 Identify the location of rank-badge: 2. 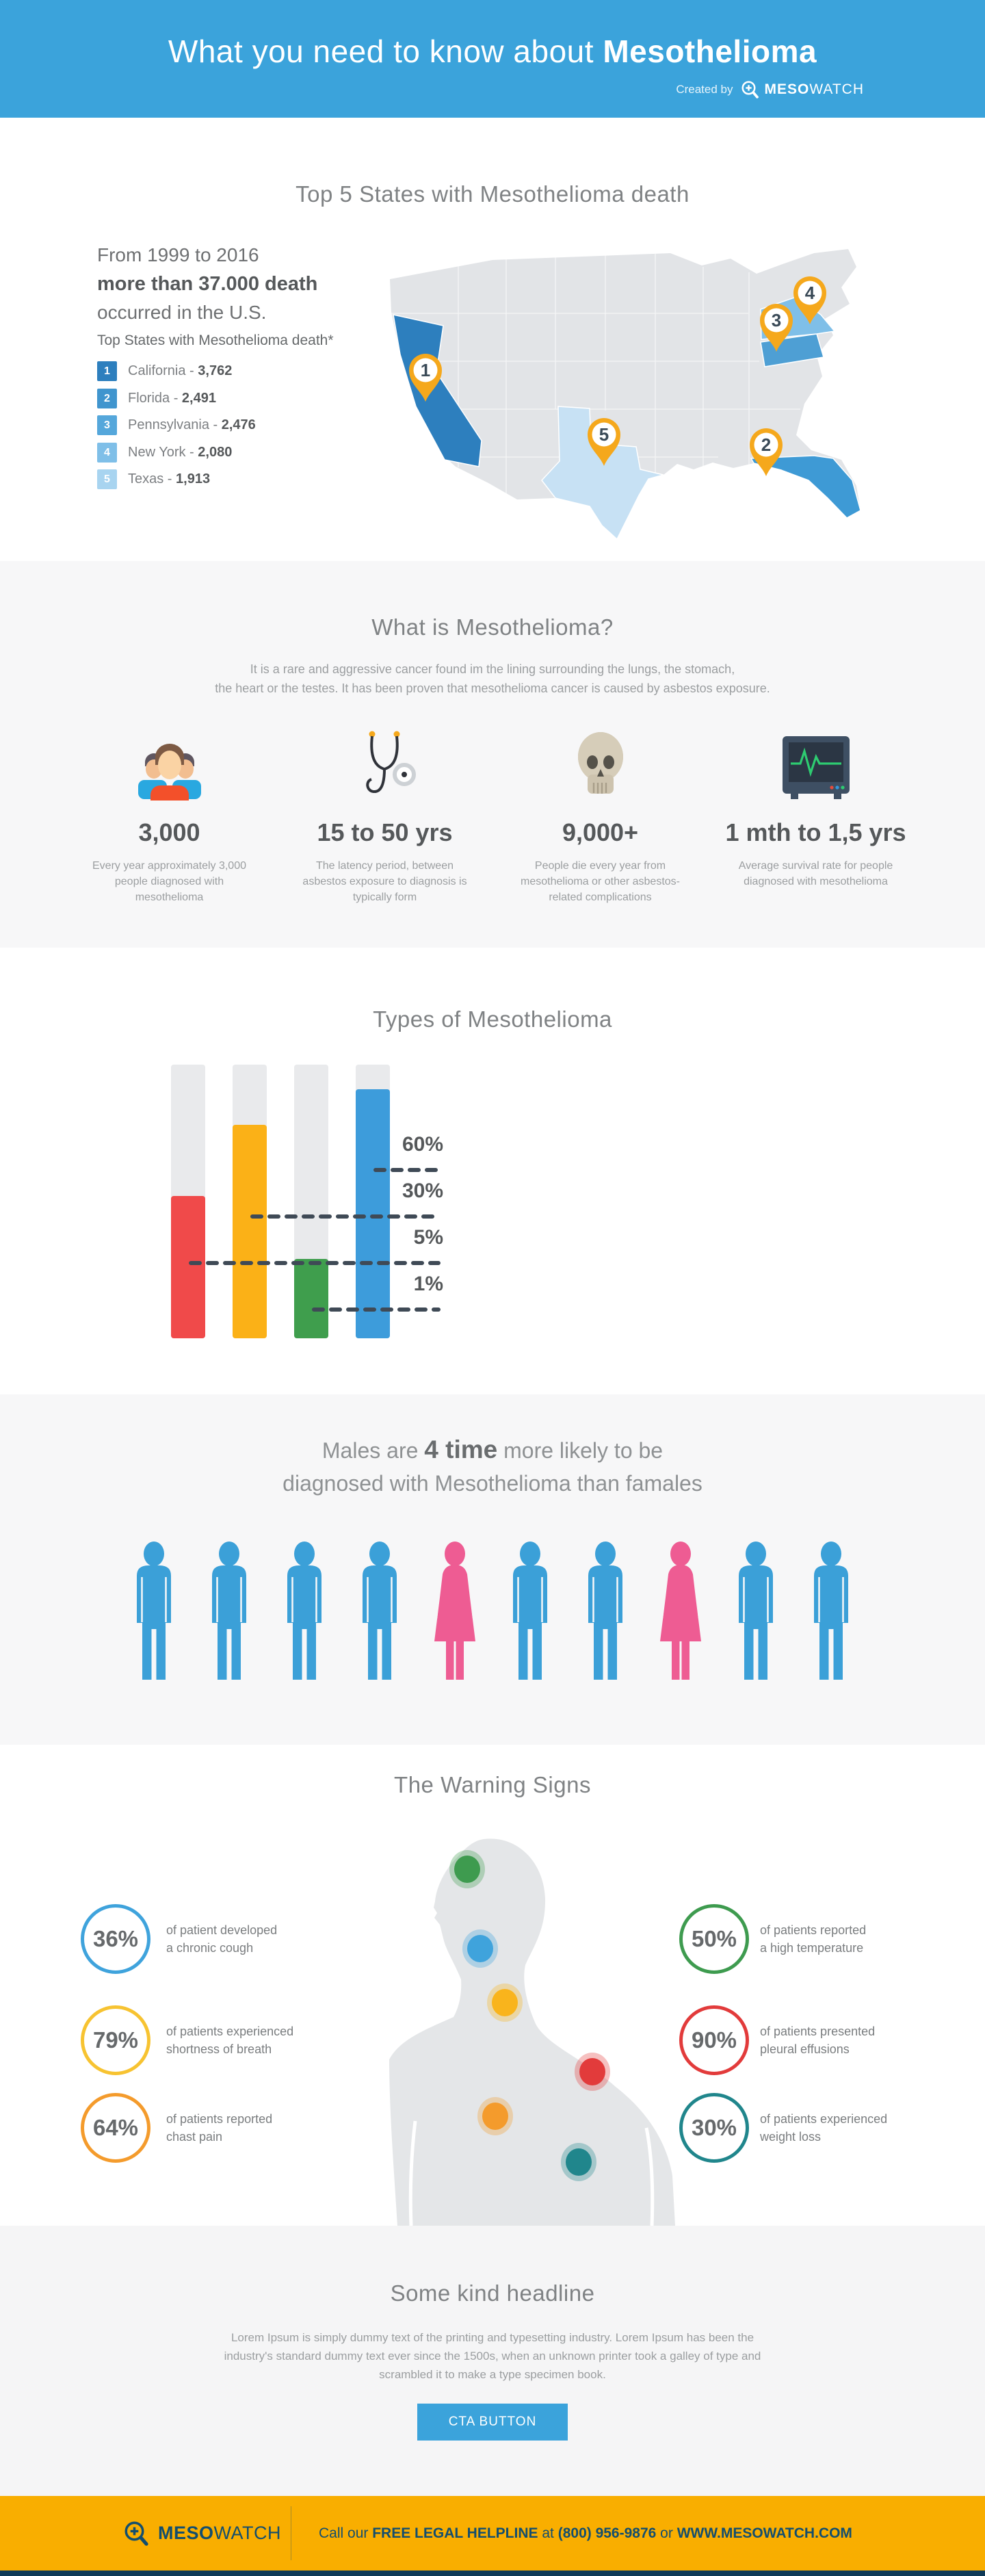
(107, 399).